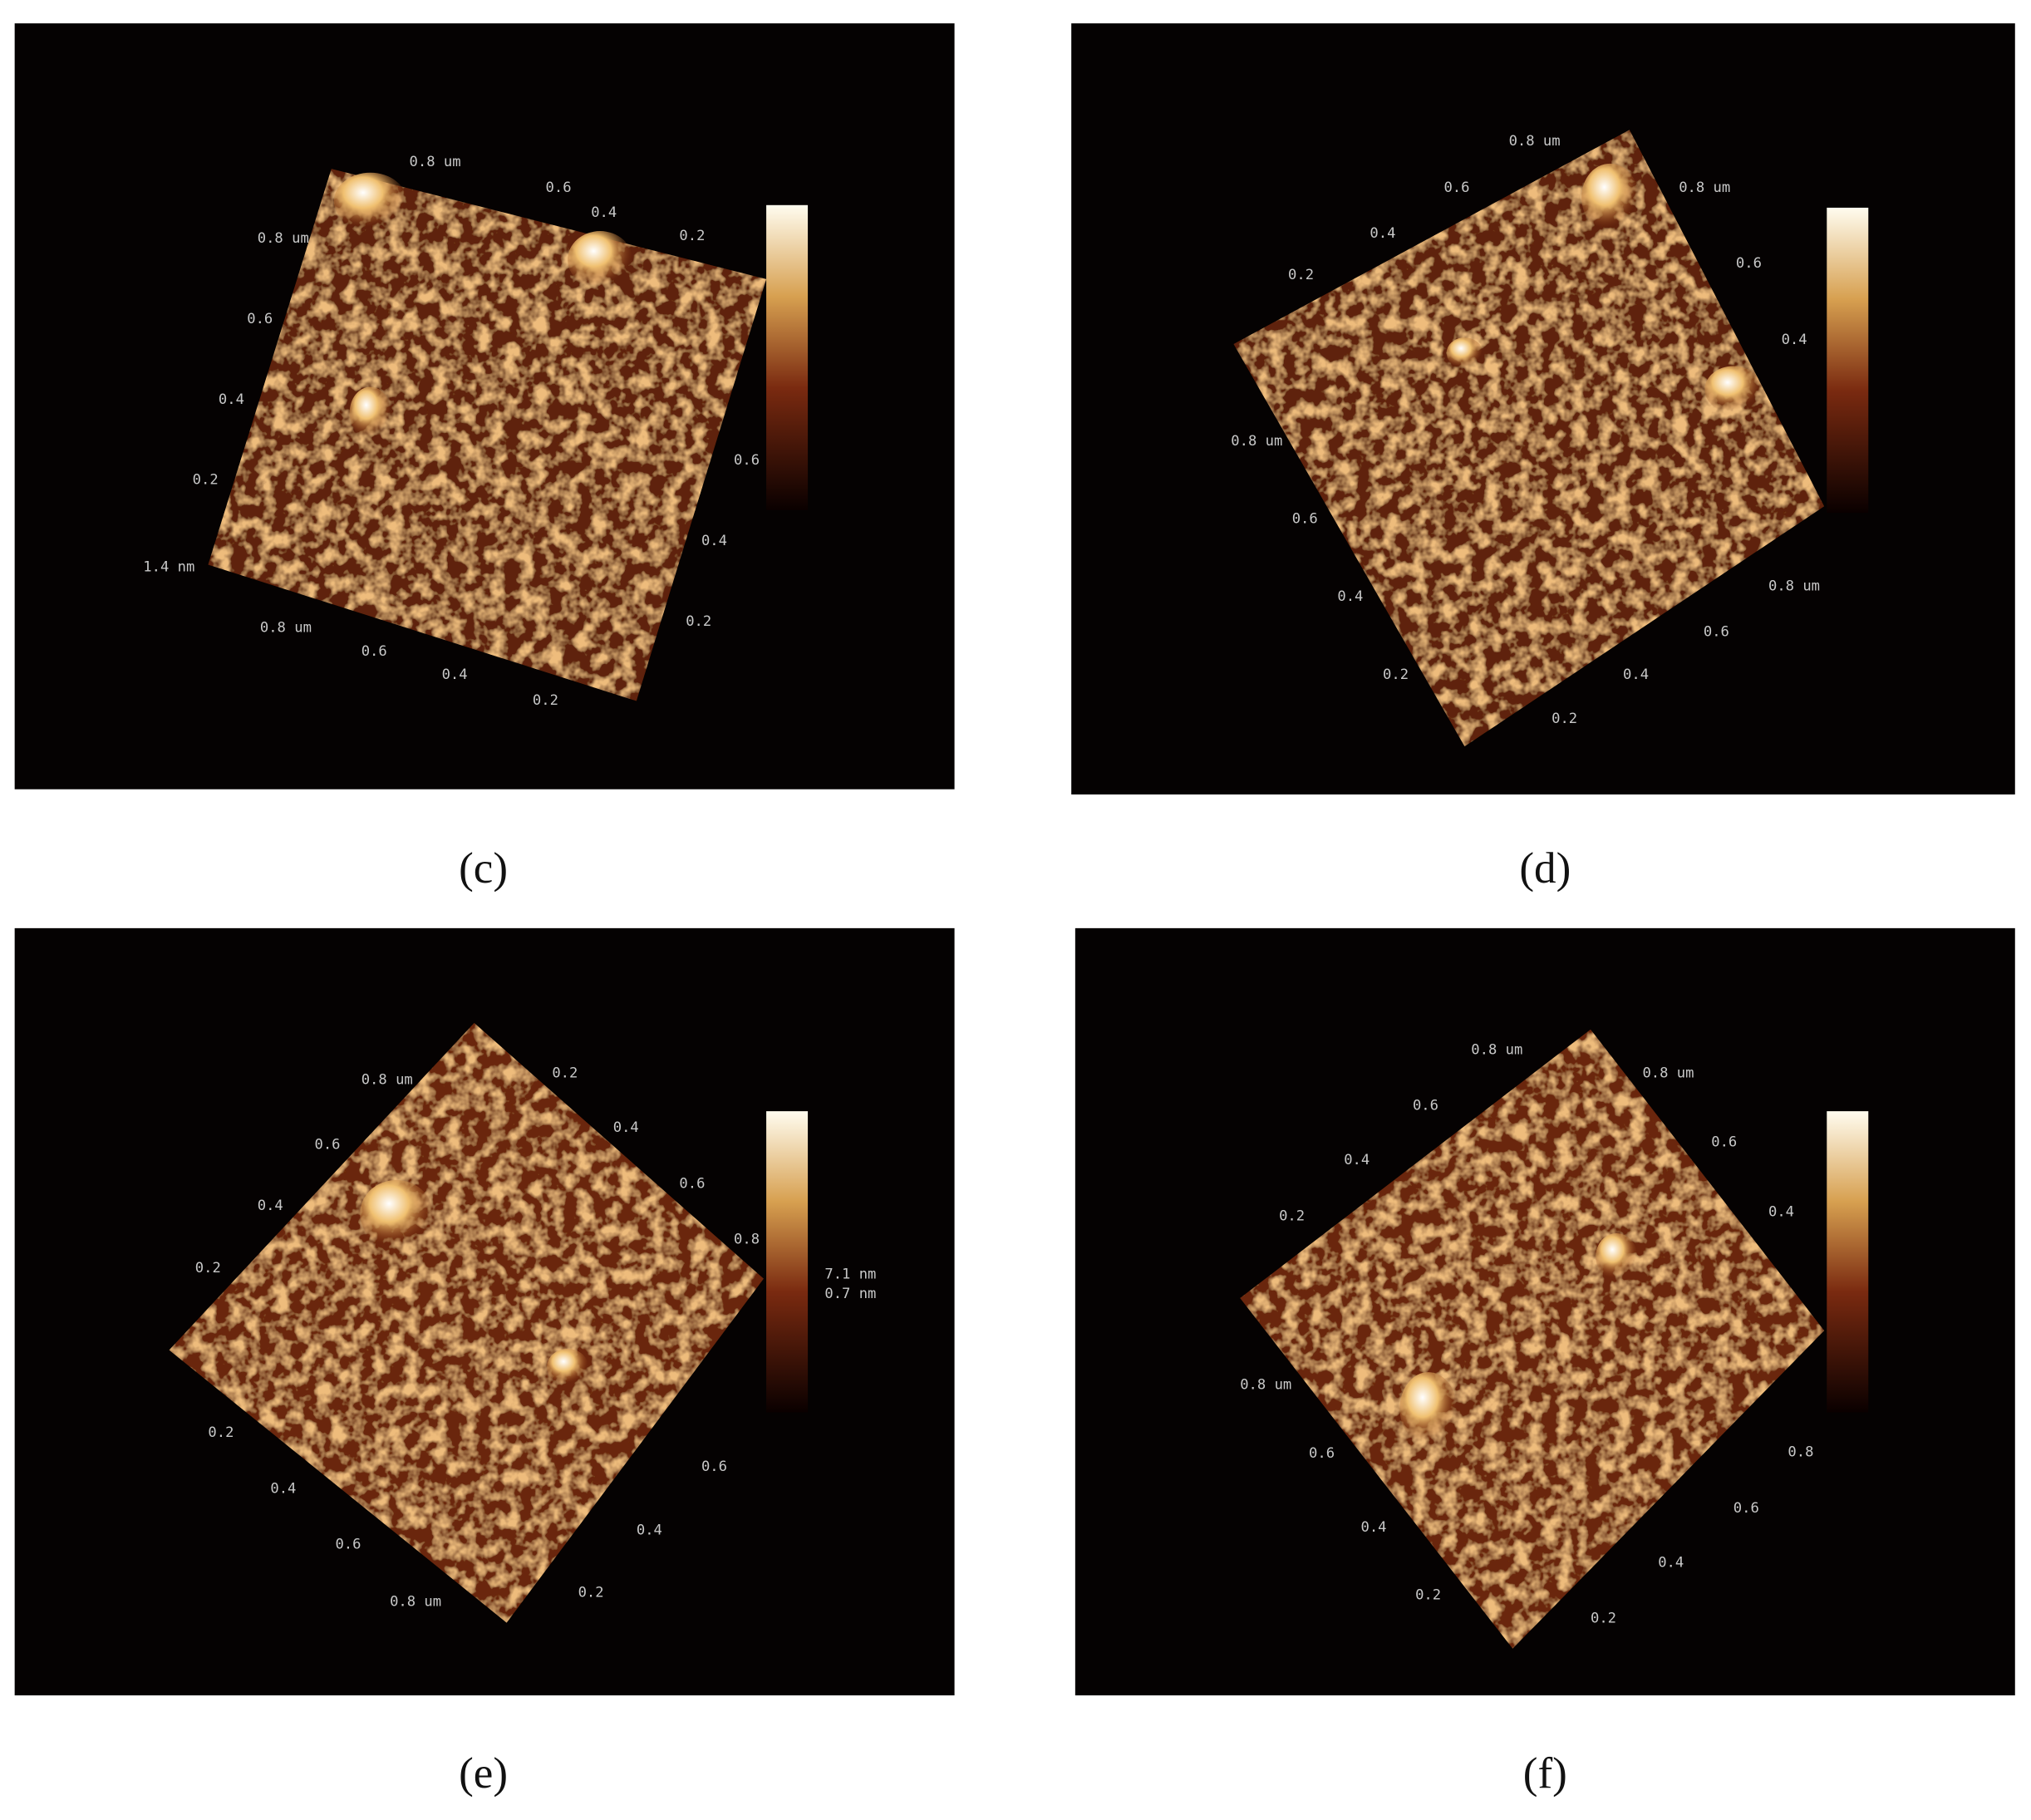 The width and height of the screenshot is (2031, 1820). I want to click on axis-label: 1.4 nm, so click(168, 566).